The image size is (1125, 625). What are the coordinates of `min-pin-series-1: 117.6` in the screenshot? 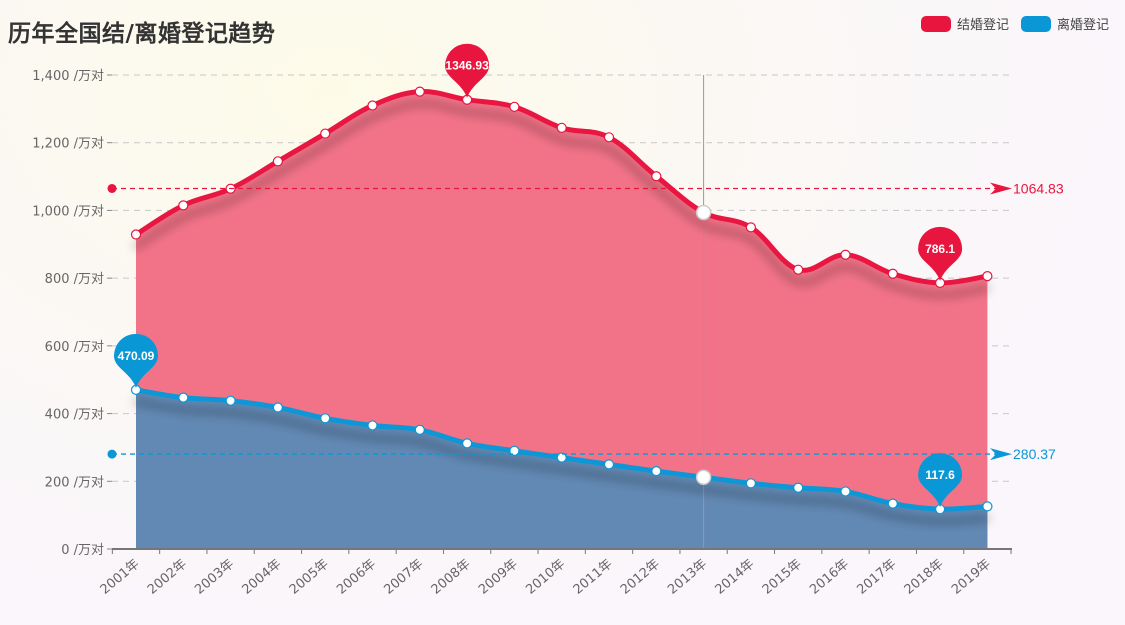 It's located at (940, 480).